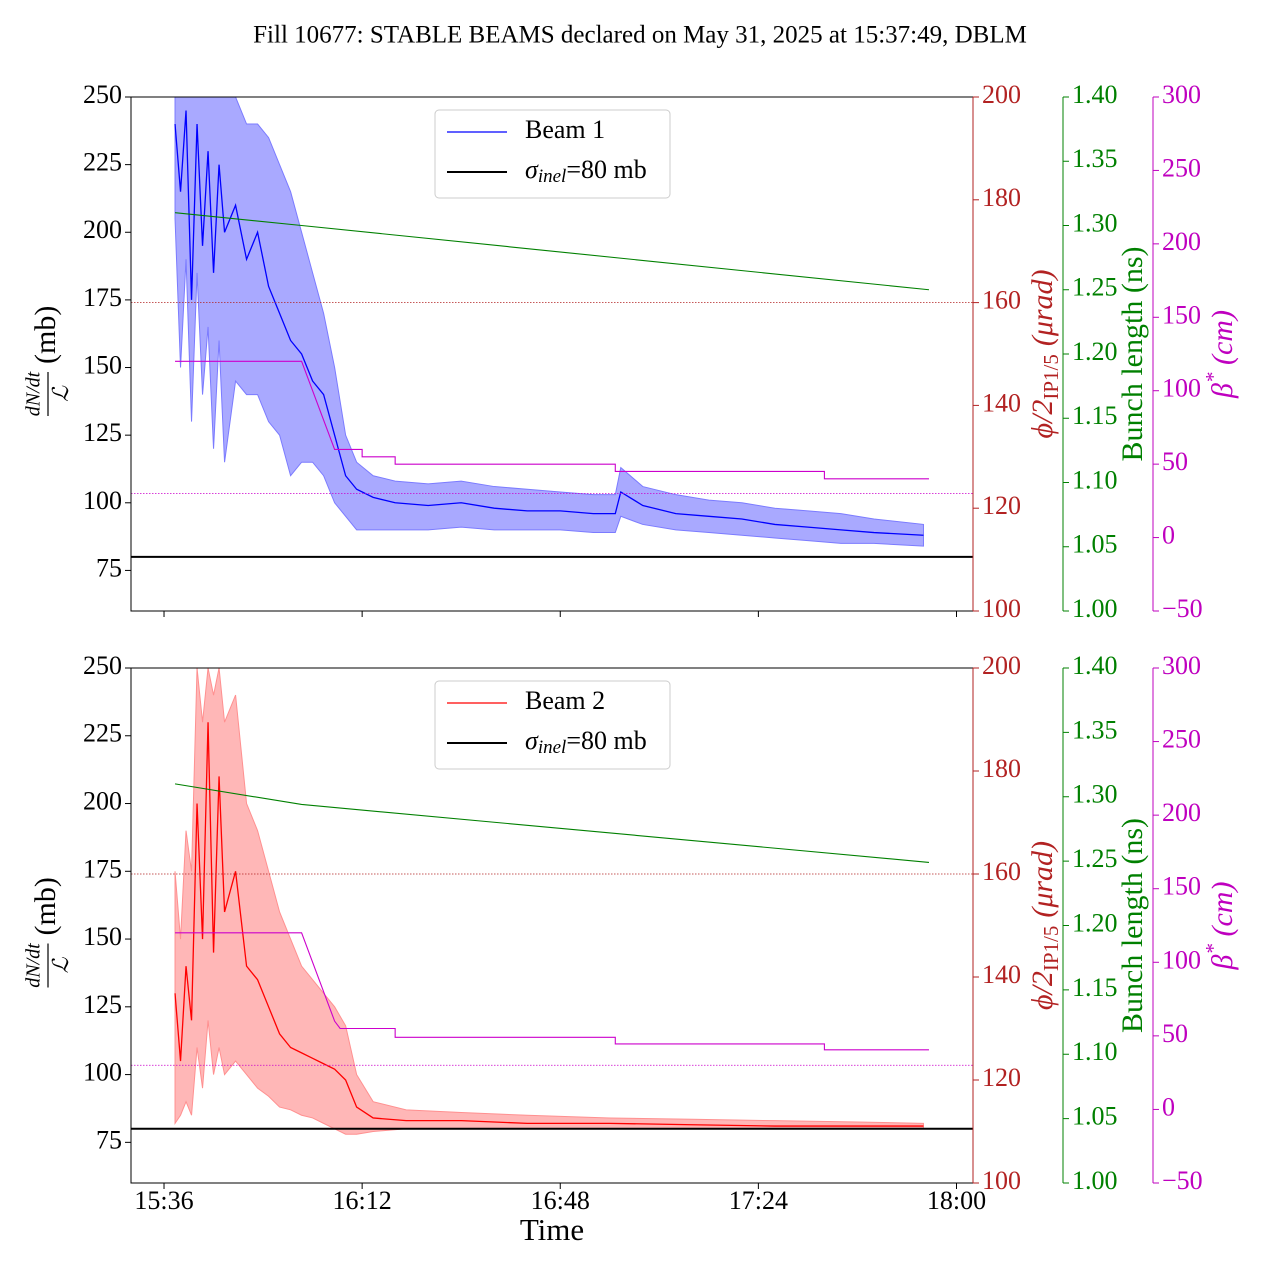  What do you see at coordinates (1042, 990) in the screenshot?
I see `y2-label-part: ϕ/2` at bounding box center [1042, 990].